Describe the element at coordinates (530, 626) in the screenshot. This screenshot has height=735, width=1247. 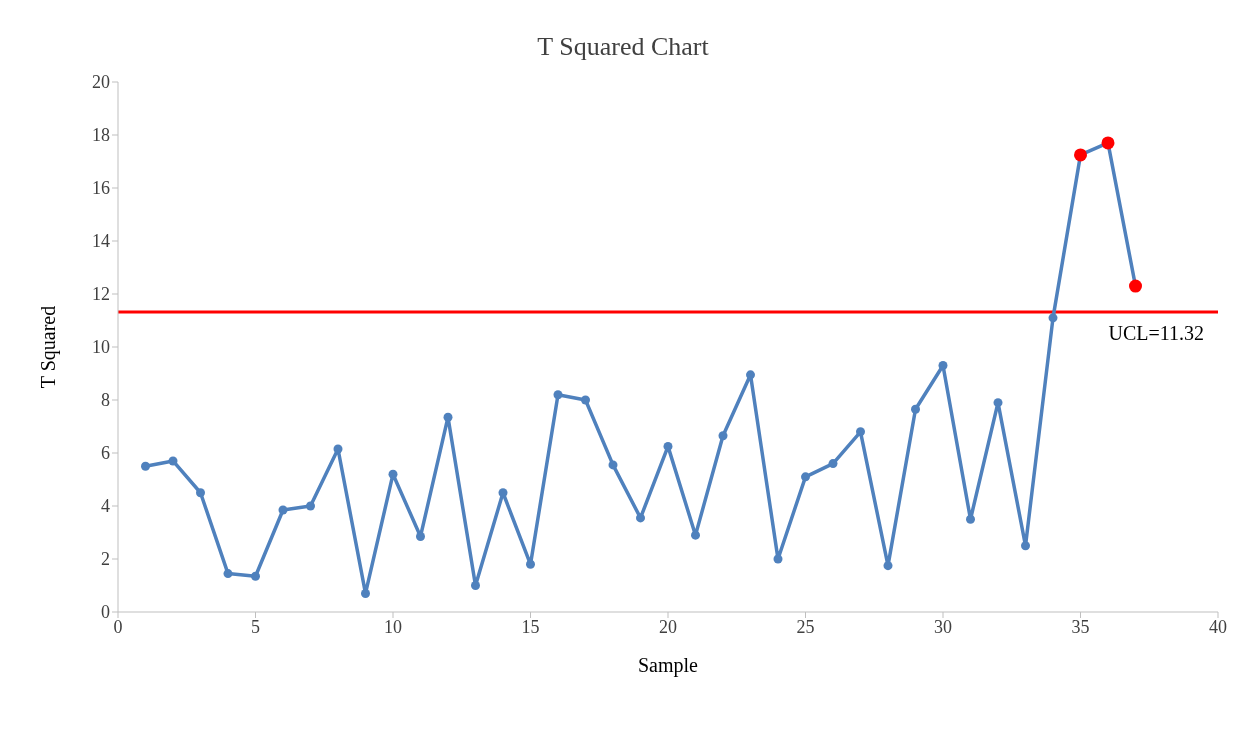
I see `x-tick-label: 15` at that location.